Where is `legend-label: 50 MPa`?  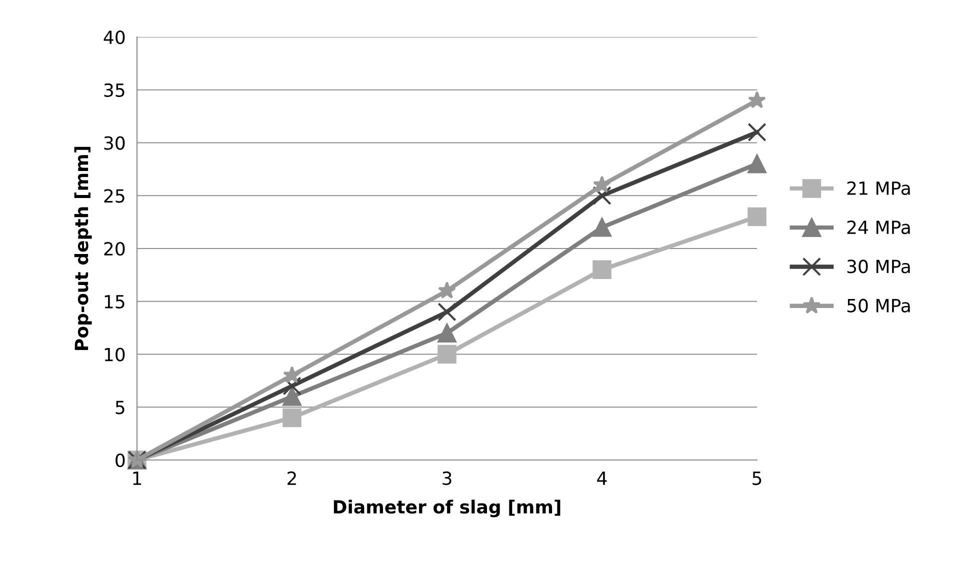 legend-label: 50 MPa is located at coordinates (878, 305).